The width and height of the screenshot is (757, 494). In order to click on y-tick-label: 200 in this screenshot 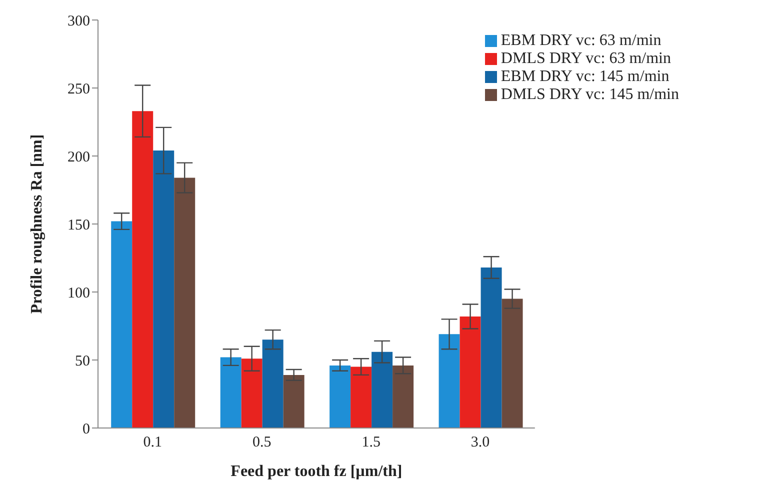, I will do `click(79, 157)`.